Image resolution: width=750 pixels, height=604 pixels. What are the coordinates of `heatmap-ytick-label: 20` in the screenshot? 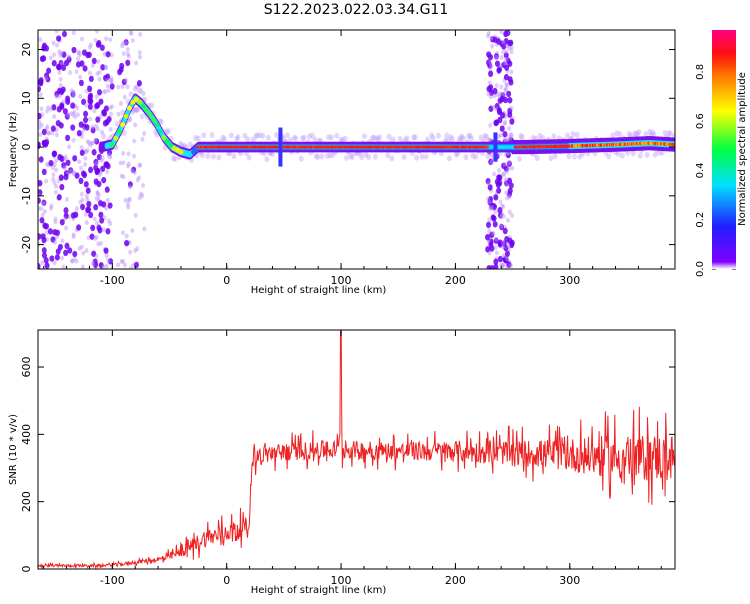 It's located at (26, 50).